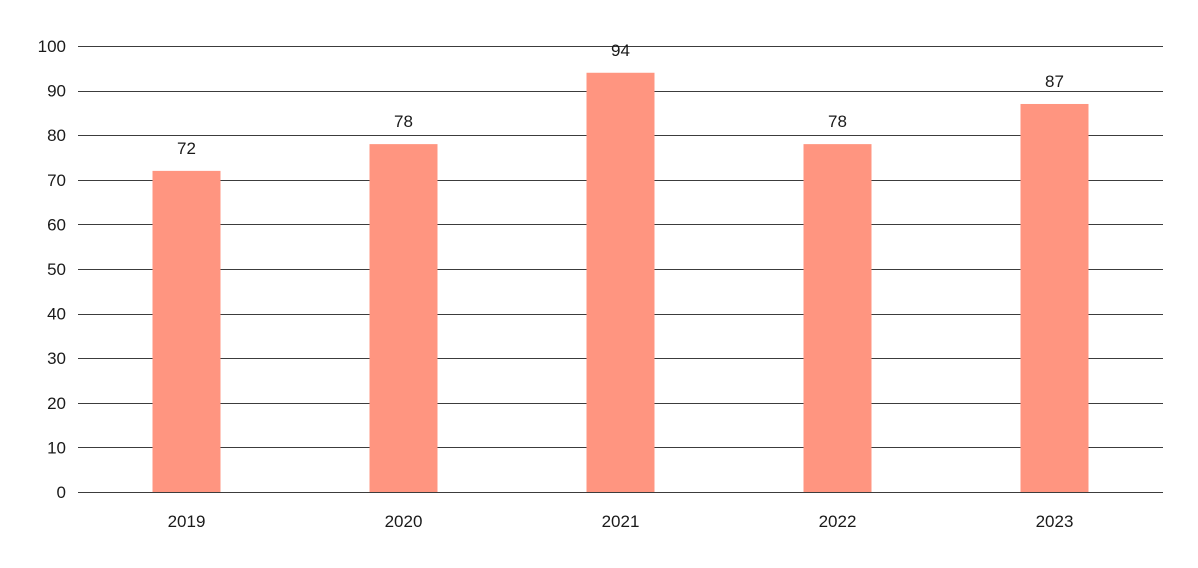  I want to click on bar-2022, so click(837, 318).